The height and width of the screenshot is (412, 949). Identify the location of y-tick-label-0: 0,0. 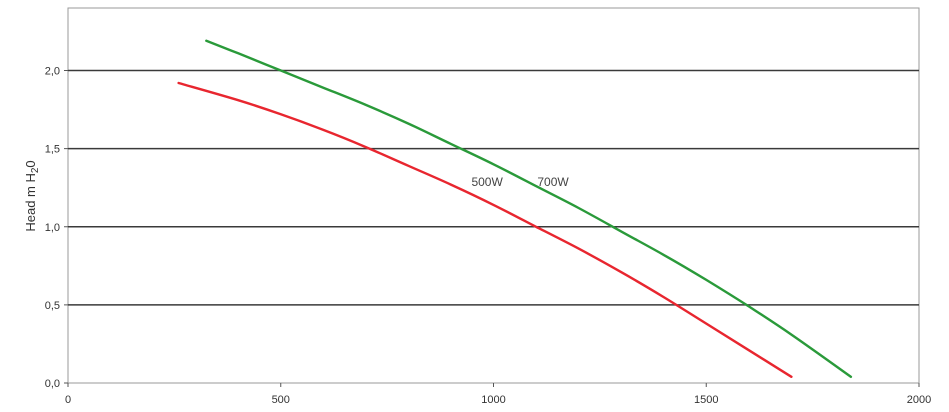
(52, 384).